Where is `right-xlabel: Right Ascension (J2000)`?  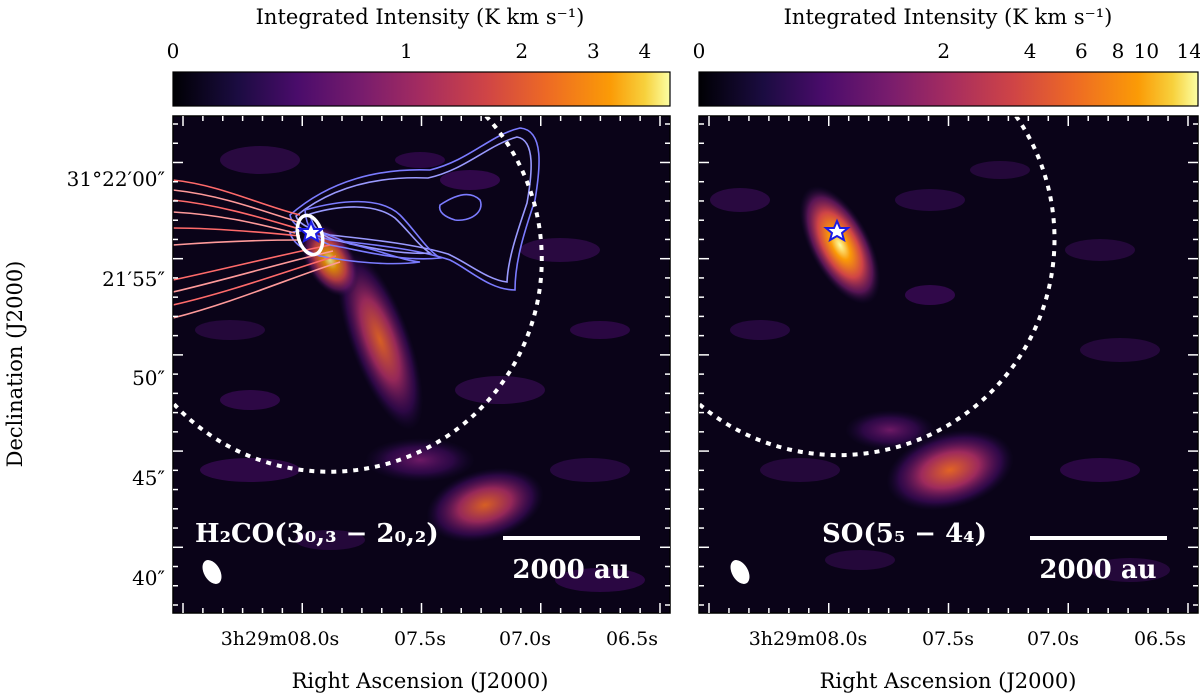 right-xlabel: Right Ascension (J2000) is located at coordinates (948, 681).